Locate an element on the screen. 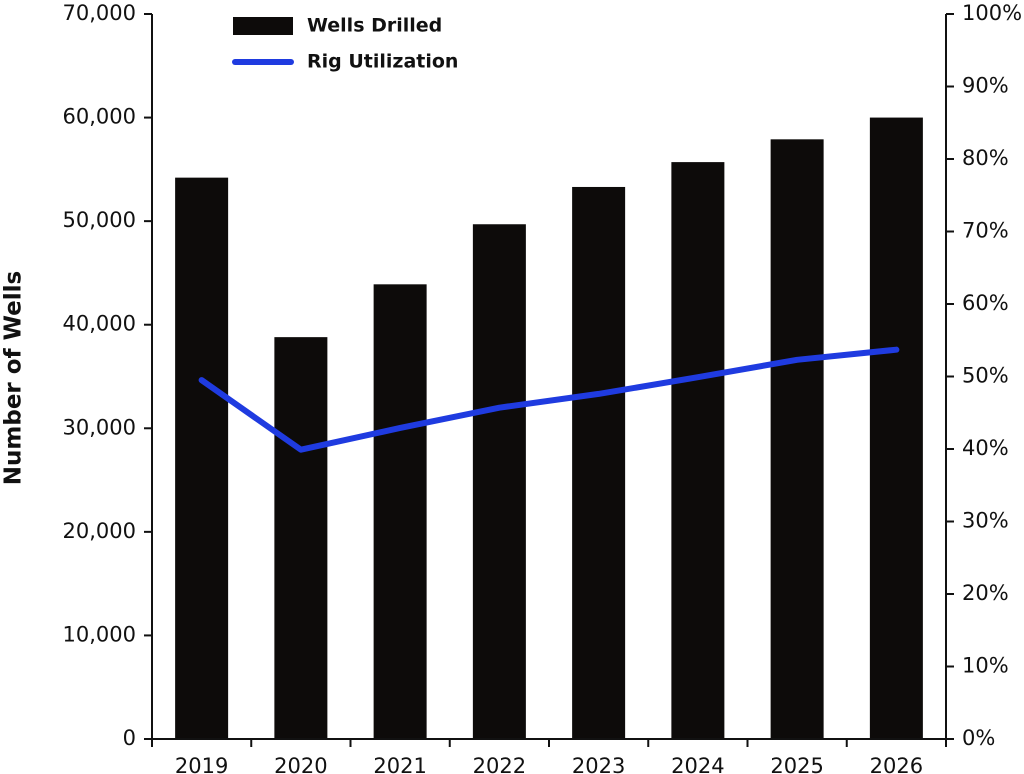 Image resolution: width=1024 pixels, height=774 pixels. x-tick-label: 2019 is located at coordinates (201, 764).